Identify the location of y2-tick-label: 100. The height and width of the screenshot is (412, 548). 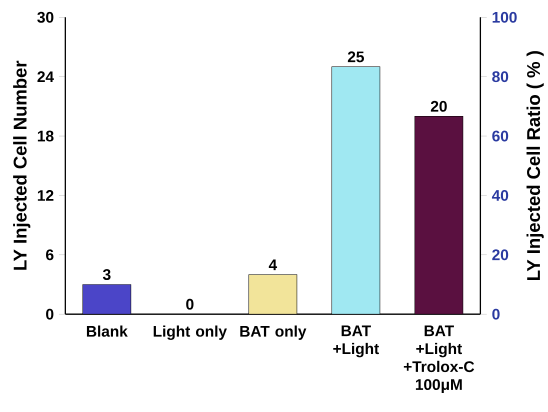
(504, 17).